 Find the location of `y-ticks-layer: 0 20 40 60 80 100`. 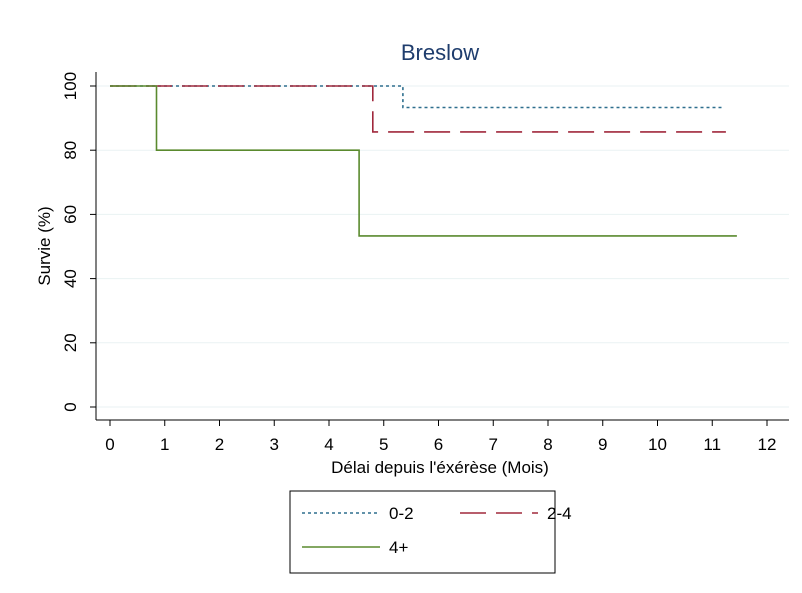

y-ticks-layer: 0 20 40 60 80 100 is located at coordinates (78, 242).